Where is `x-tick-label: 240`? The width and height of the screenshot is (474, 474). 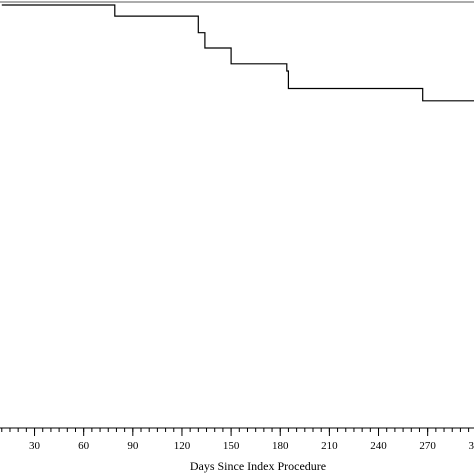
x-tick-label: 240 is located at coordinates (378, 446).